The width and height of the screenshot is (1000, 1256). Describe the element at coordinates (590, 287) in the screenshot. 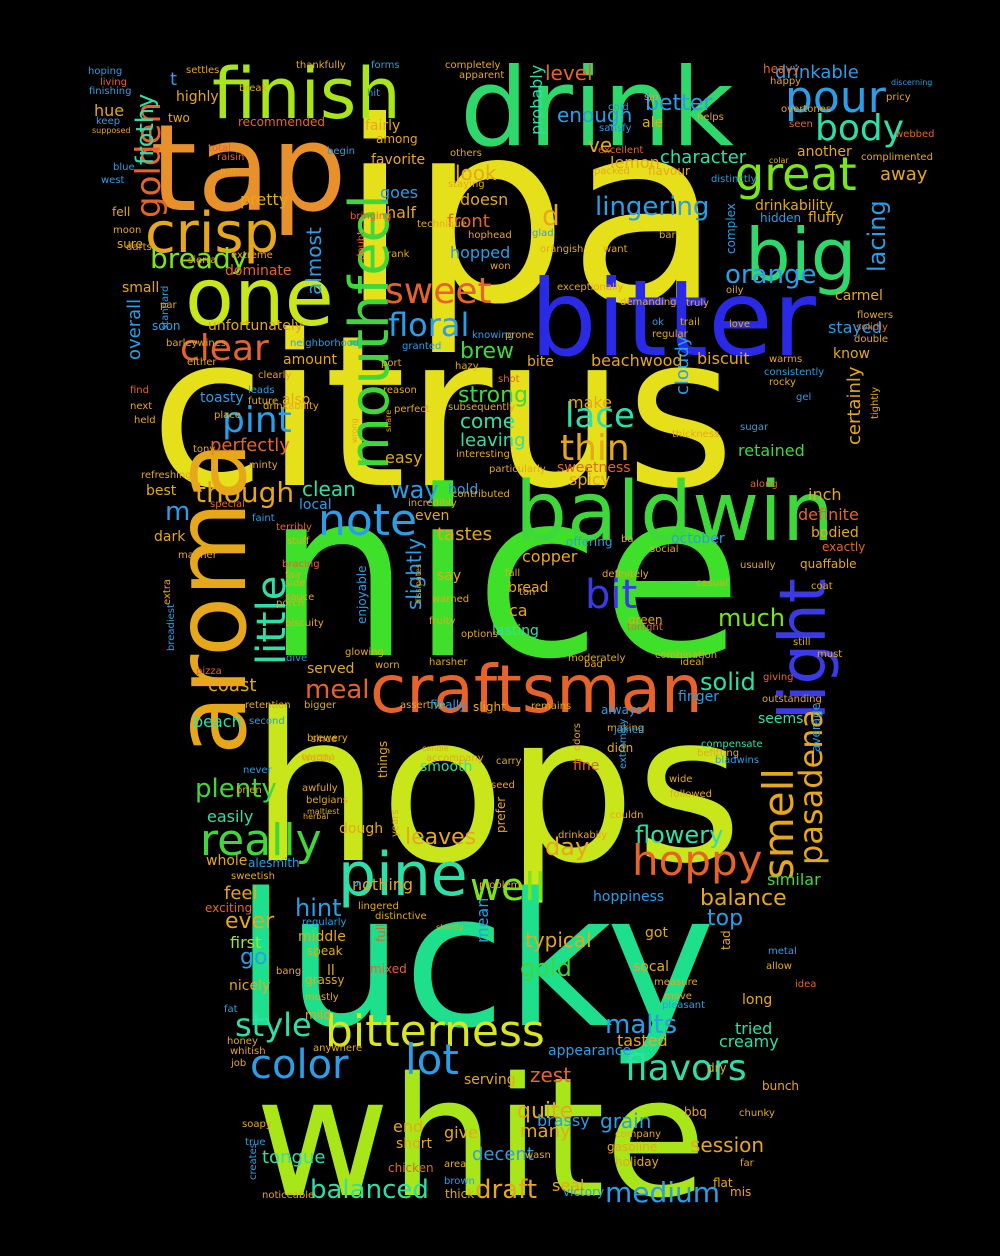

I see `word: exceptionally` at that location.